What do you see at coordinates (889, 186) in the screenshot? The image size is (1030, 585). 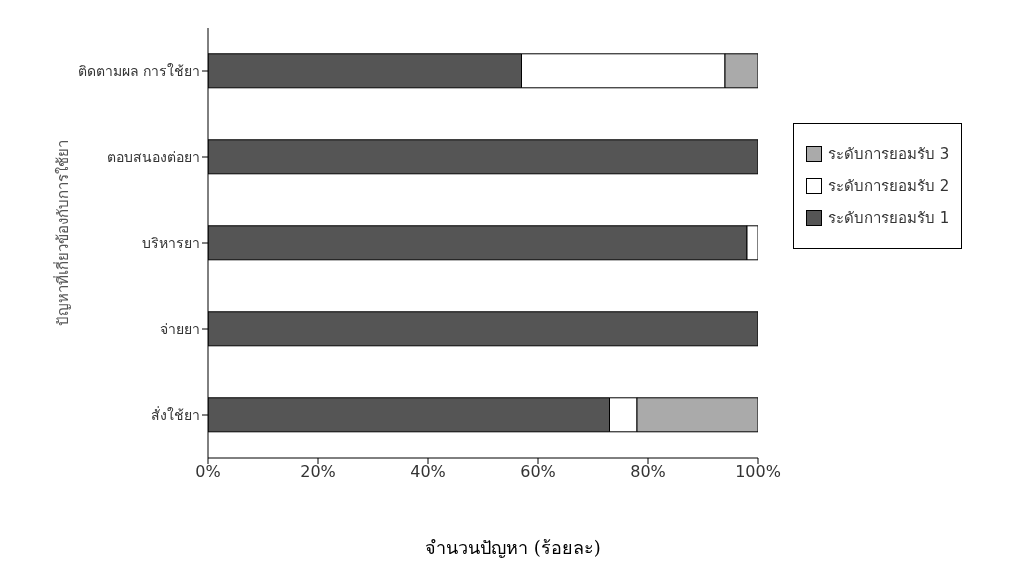 I see `legend-label: ระดับการยอมรับ 2` at bounding box center [889, 186].